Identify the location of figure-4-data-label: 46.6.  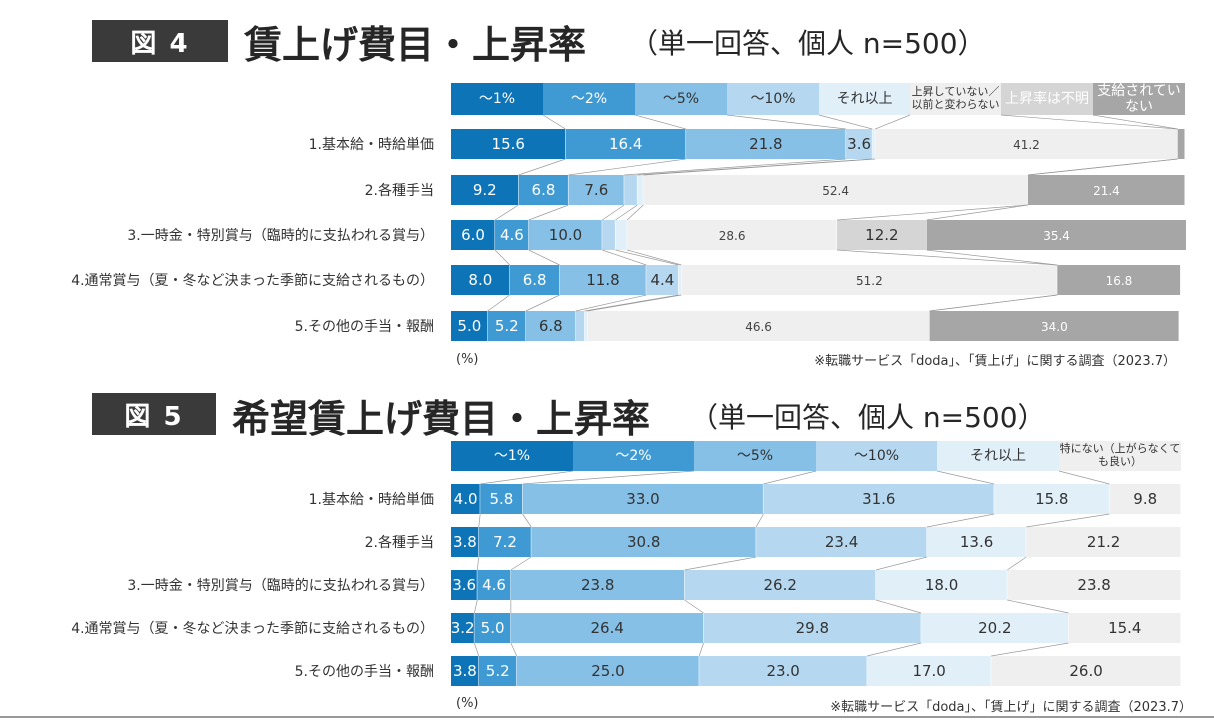
(758, 327).